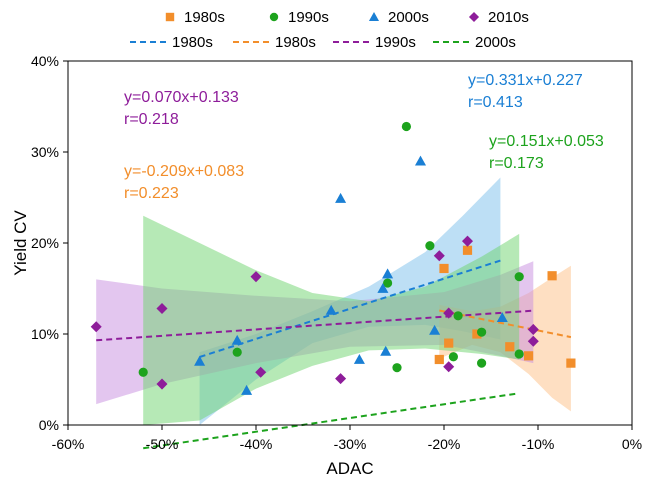 The height and width of the screenshot is (482, 654). Describe the element at coordinates (184, 171) in the screenshot. I see `fit-equation-1: y=-0.209x+0.083` at that location.